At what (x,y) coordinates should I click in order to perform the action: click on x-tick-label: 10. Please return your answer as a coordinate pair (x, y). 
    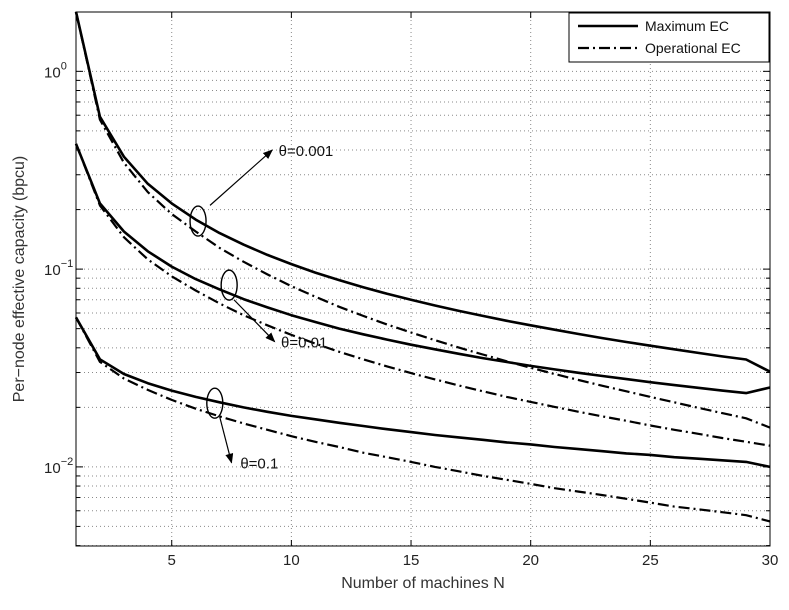
    Looking at the image, I should click on (291, 560).